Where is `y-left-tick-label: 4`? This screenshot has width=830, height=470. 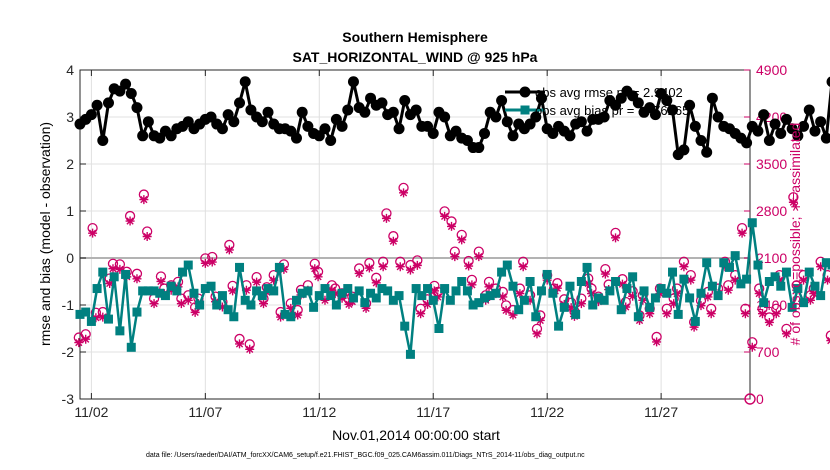 y-left-tick-label: 4 is located at coordinates (70, 70).